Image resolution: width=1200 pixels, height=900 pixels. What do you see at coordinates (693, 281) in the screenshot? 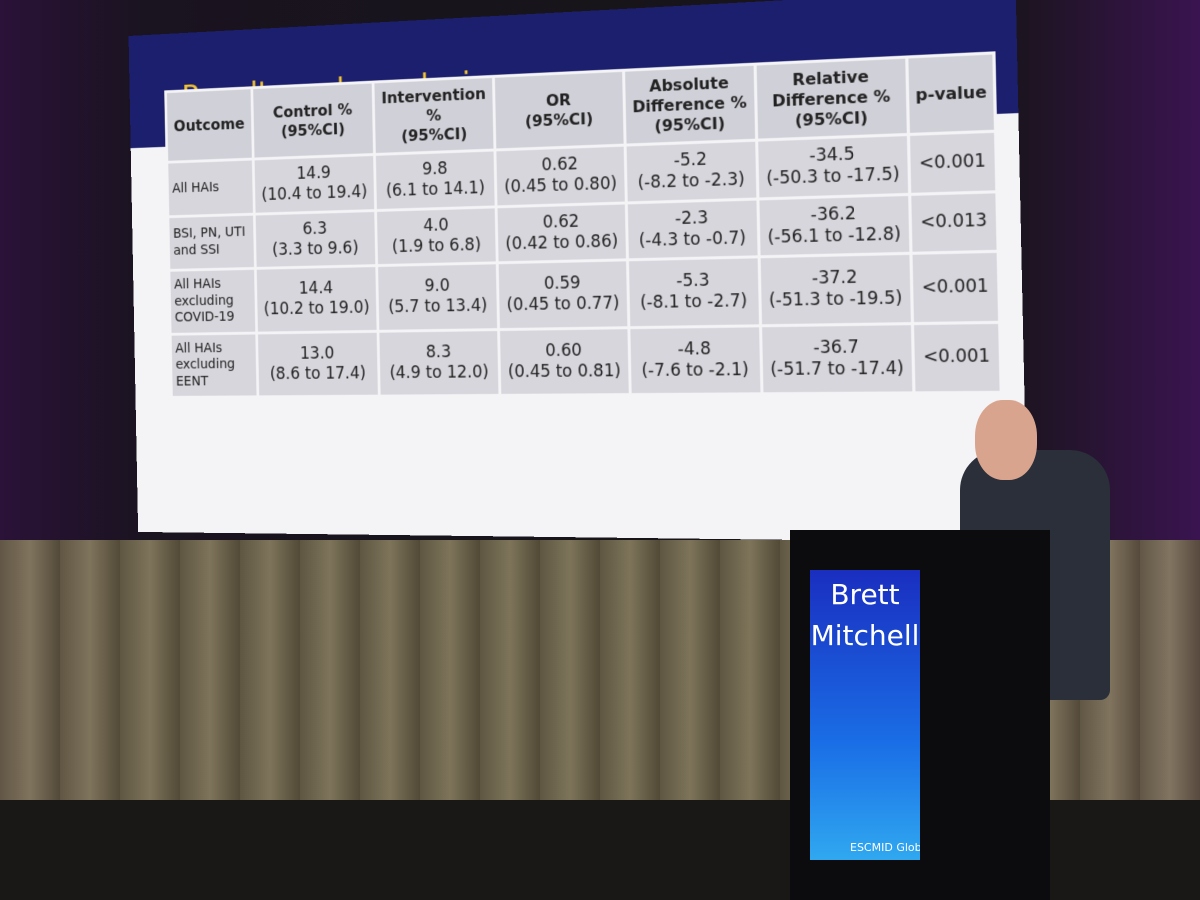
I see `cell-line: -5.3` at bounding box center [693, 281].